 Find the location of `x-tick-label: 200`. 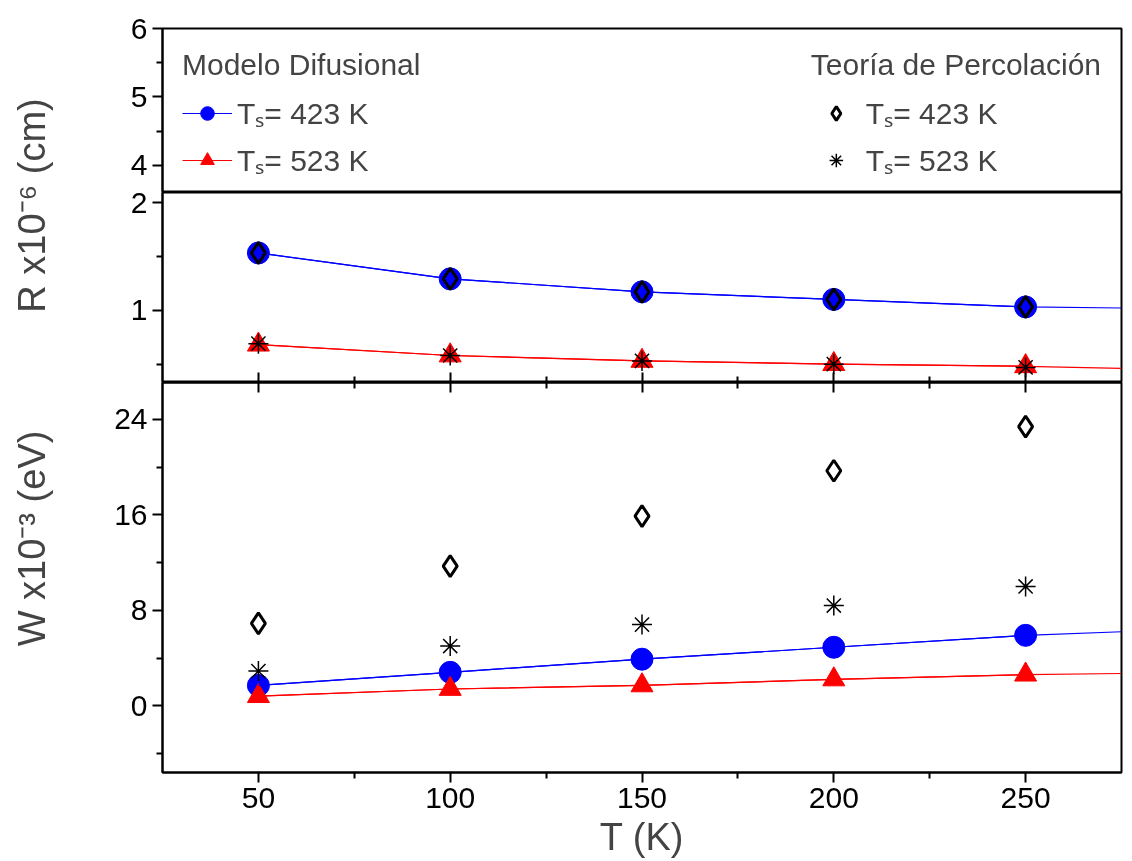

x-tick-label: 200 is located at coordinates (833, 797).